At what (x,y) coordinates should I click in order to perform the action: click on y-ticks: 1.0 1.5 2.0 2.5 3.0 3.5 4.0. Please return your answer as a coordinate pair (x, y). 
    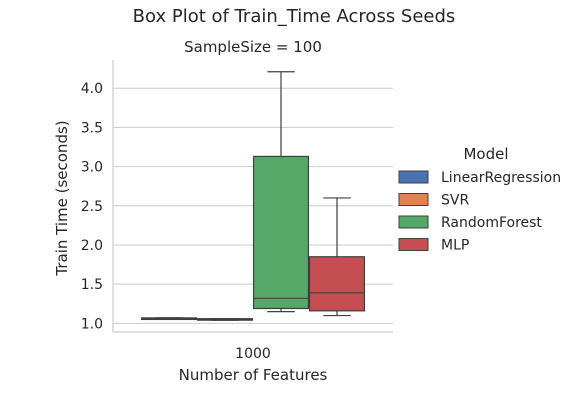
    Looking at the image, I should click on (92, 206).